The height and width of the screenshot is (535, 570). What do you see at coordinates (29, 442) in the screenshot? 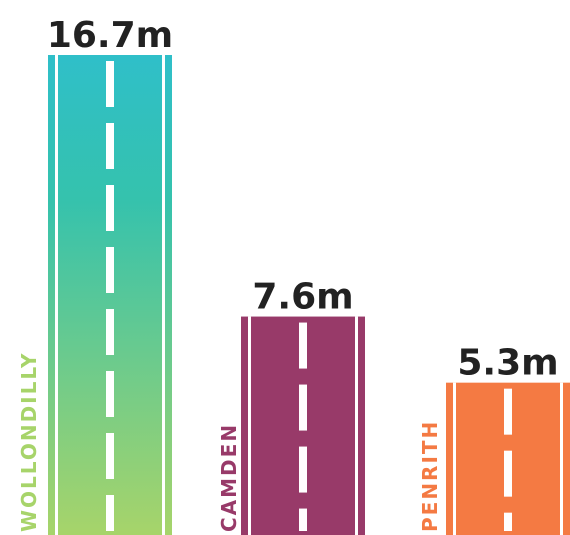
I see `category-label-wollondilly: WOLLONDILLY` at bounding box center [29, 442].